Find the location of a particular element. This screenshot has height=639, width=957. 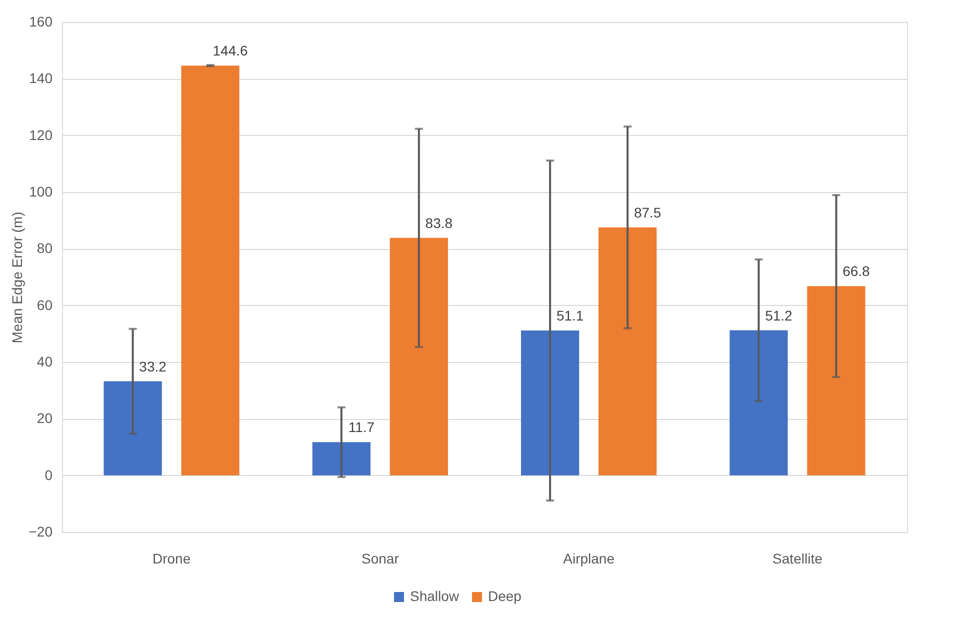

y-tick-label: −20 is located at coordinates (40, 532).